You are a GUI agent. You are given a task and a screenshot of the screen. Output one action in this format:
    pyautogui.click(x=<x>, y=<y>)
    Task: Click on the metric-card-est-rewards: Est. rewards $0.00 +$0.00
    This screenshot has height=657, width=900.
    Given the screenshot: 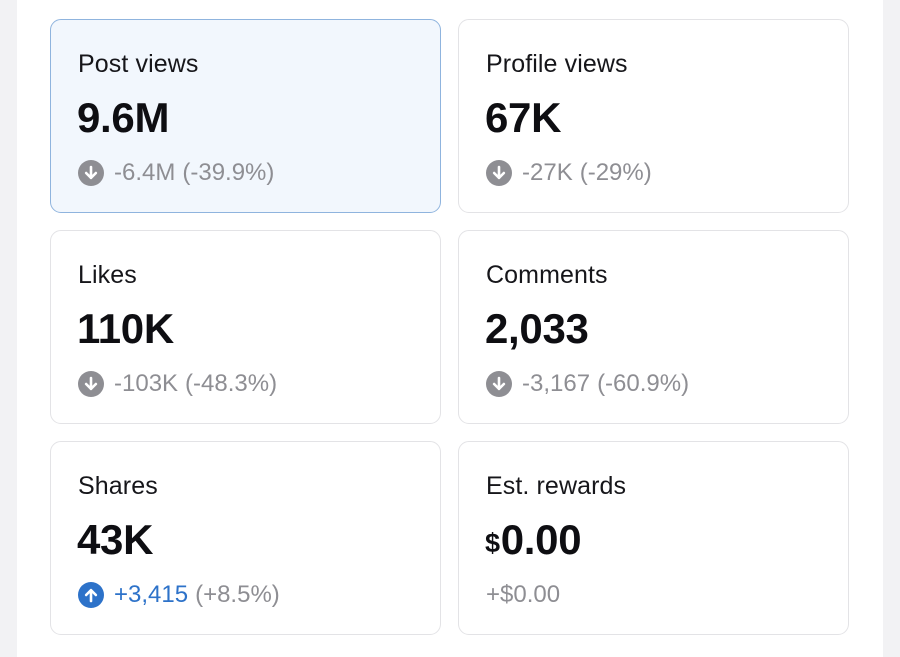 What is the action you would take?
    pyautogui.click(x=653, y=538)
    